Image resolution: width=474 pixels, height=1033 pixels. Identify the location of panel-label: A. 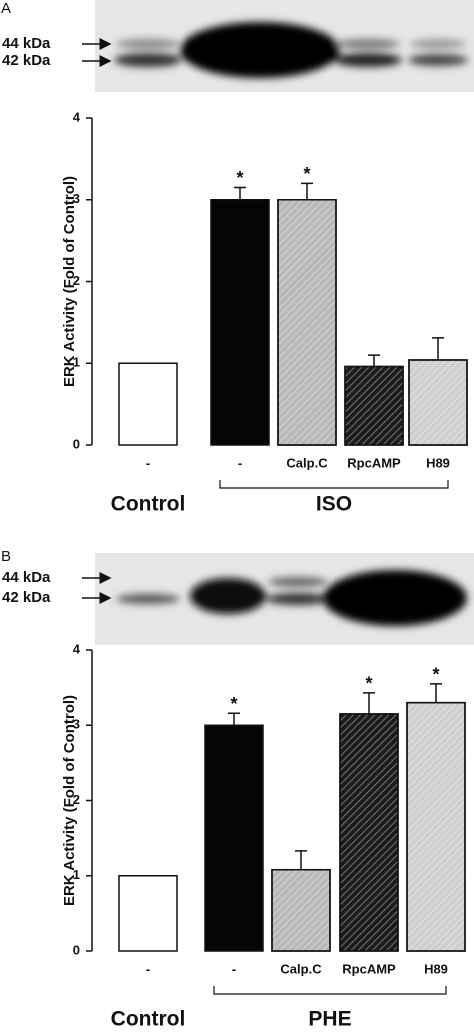
(6, 8).